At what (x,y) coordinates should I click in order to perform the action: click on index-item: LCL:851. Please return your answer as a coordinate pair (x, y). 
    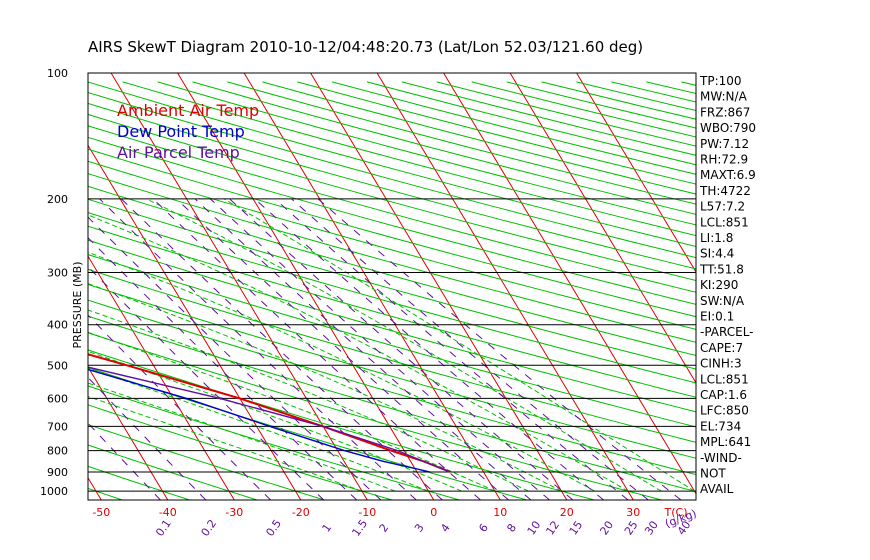
    Looking at the image, I should click on (724, 222).